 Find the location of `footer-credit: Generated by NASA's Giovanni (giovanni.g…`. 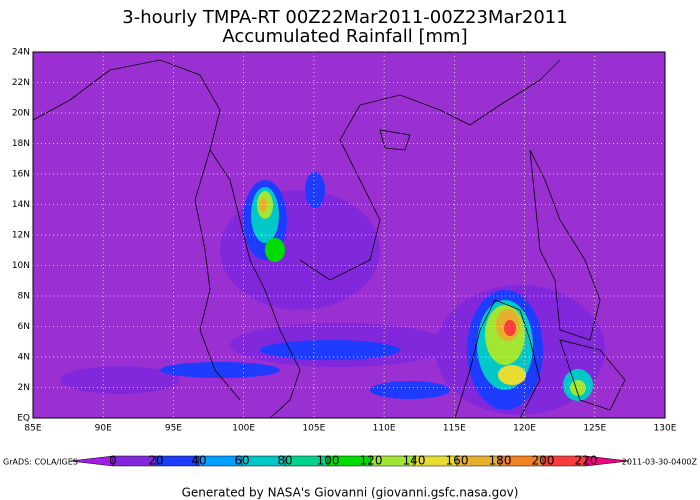

footer-credit: Generated by NASA's Giovanni (giovanni.g… is located at coordinates (350, 493).